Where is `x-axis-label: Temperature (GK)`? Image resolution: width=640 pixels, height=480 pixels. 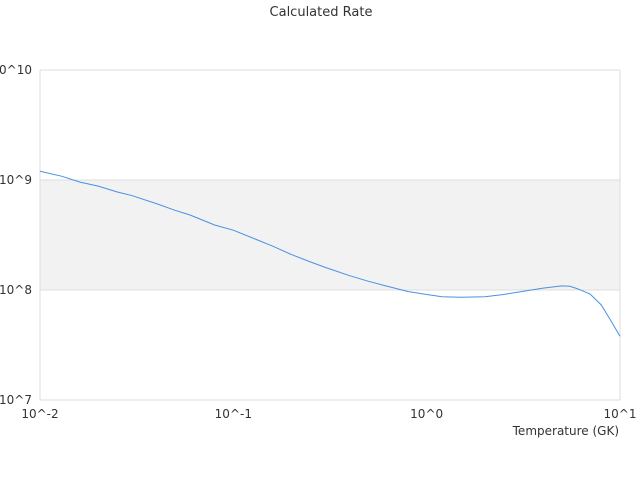
x-axis-label: Temperature (GK) is located at coordinates (565, 431).